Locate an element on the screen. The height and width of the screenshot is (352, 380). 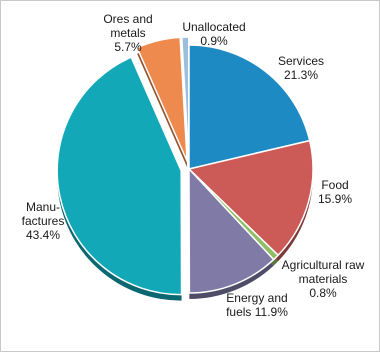
slice-label-line: Food is located at coordinates (334, 185).